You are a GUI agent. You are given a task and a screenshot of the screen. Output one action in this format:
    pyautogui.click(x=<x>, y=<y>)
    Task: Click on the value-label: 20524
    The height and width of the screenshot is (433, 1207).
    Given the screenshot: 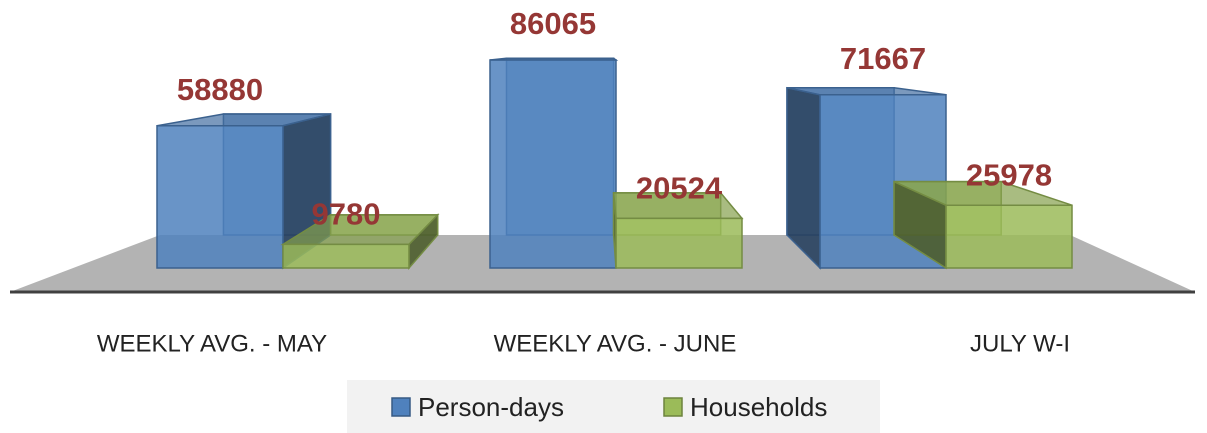 What is the action you would take?
    pyautogui.click(x=679, y=188)
    